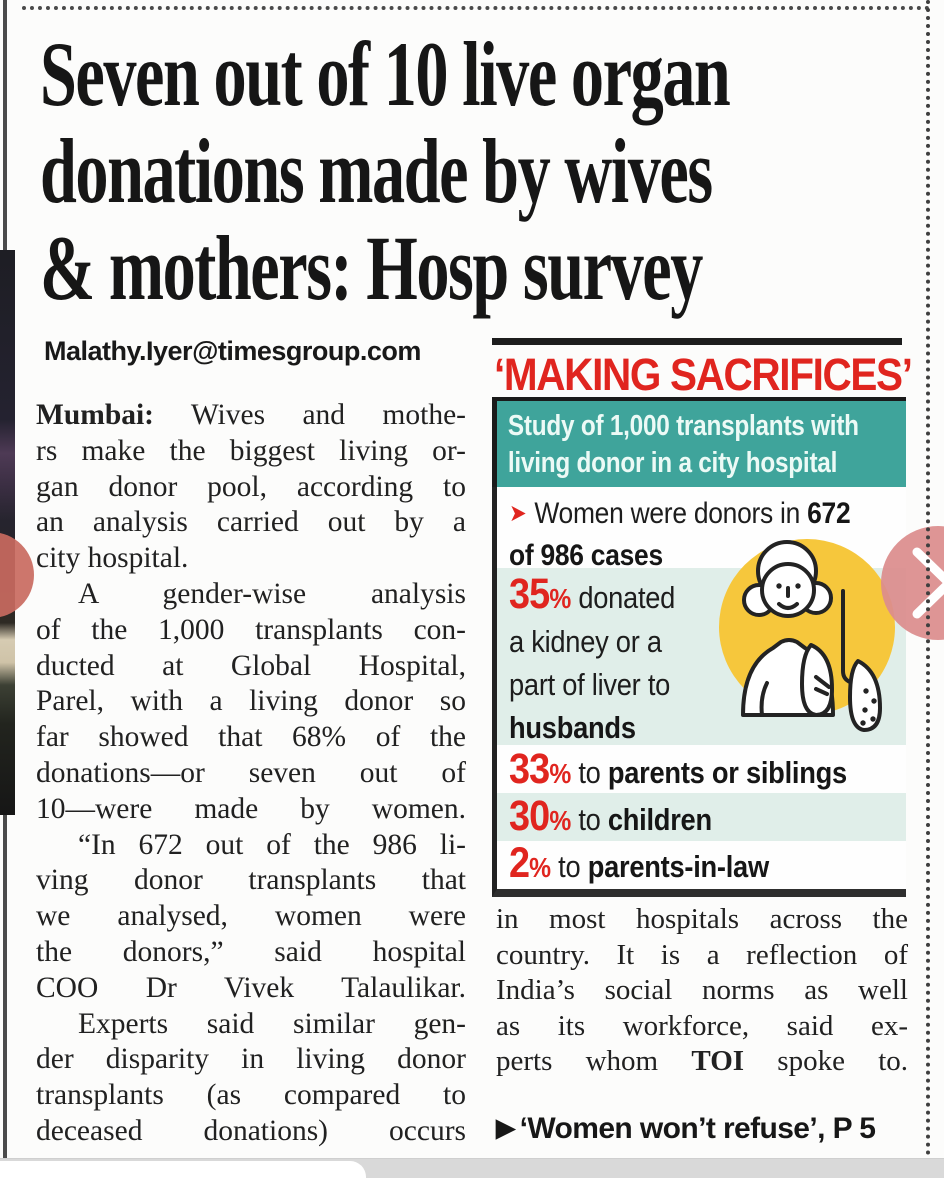  What do you see at coordinates (112, 558) in the screenshot?
I see `paragraph-1-last-line: city hospital.` at bounding box center [112, 558].